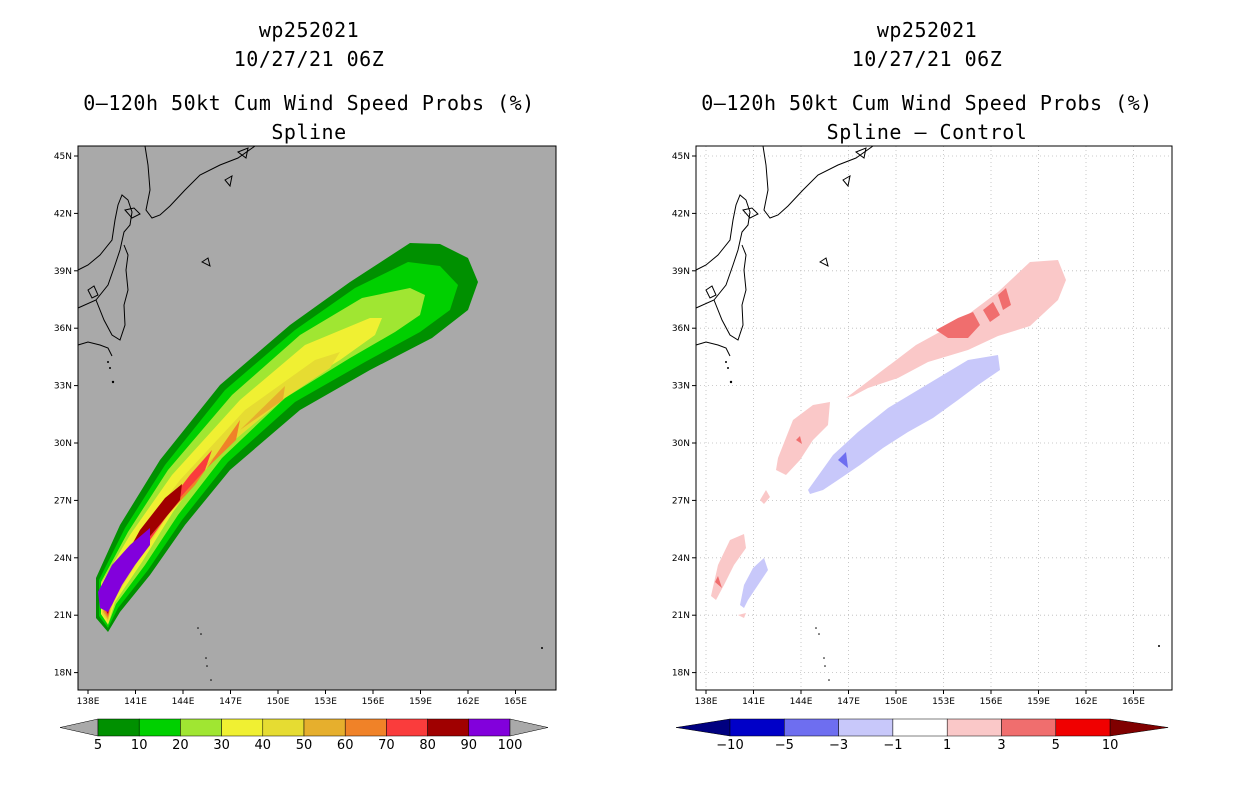 This screenshot has height=800, width=1236. Describe the element at coordinates (1139, 727) in the screenshot. I see `colorbar-high-arrow` at that location.